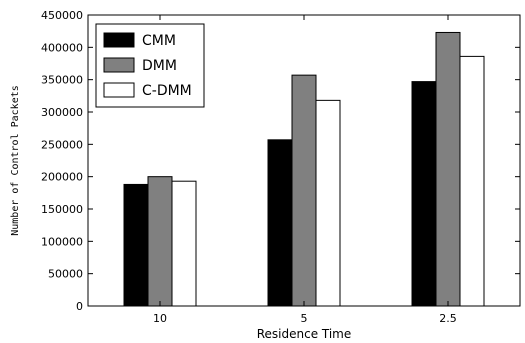 The height and width of the screenshot is (343, 525). I want to click on bar-dmm-2.5, so click(448, 169).